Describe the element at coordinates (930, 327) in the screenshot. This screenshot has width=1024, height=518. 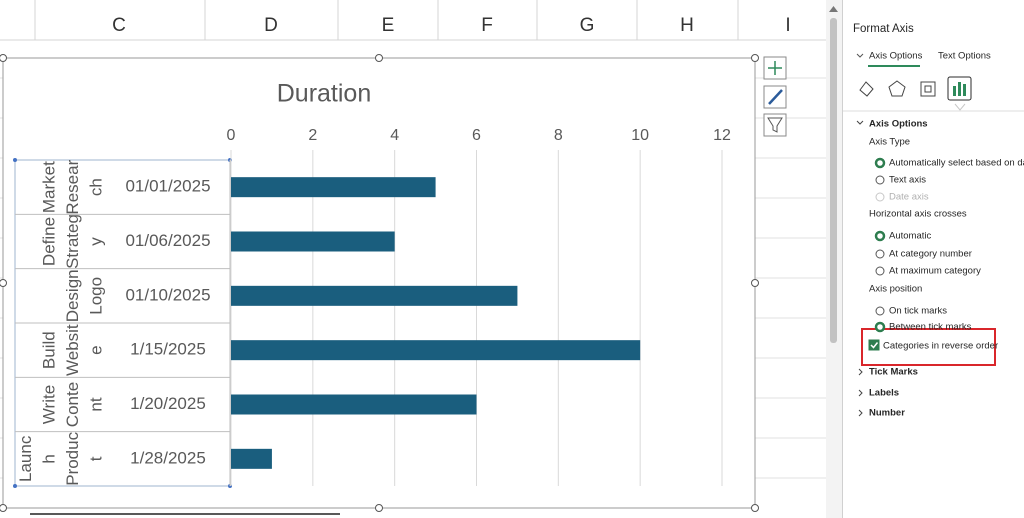
I see `radio-label: Between tick marks` at that location.